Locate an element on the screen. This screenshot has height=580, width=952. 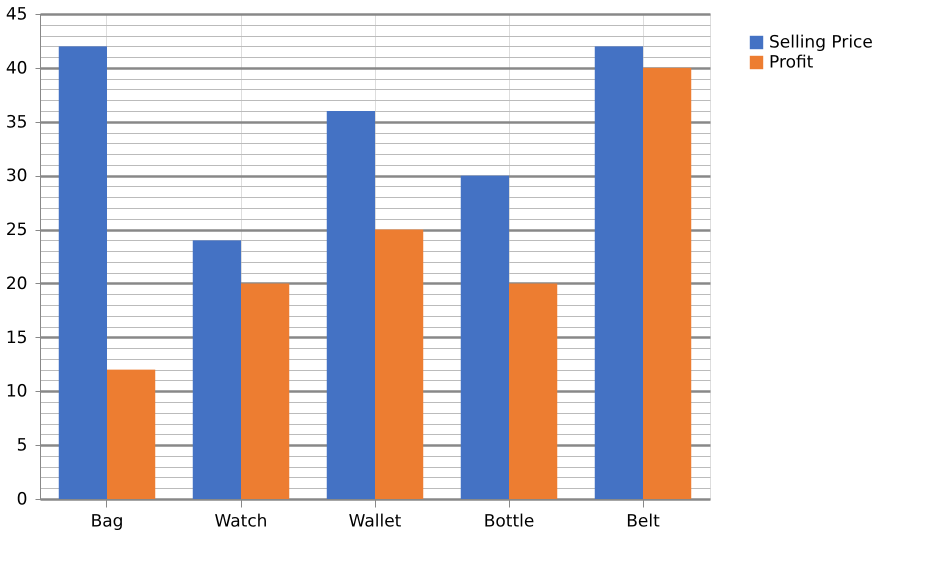
y-tick-label: 25 is located at coordinates (17, 230).